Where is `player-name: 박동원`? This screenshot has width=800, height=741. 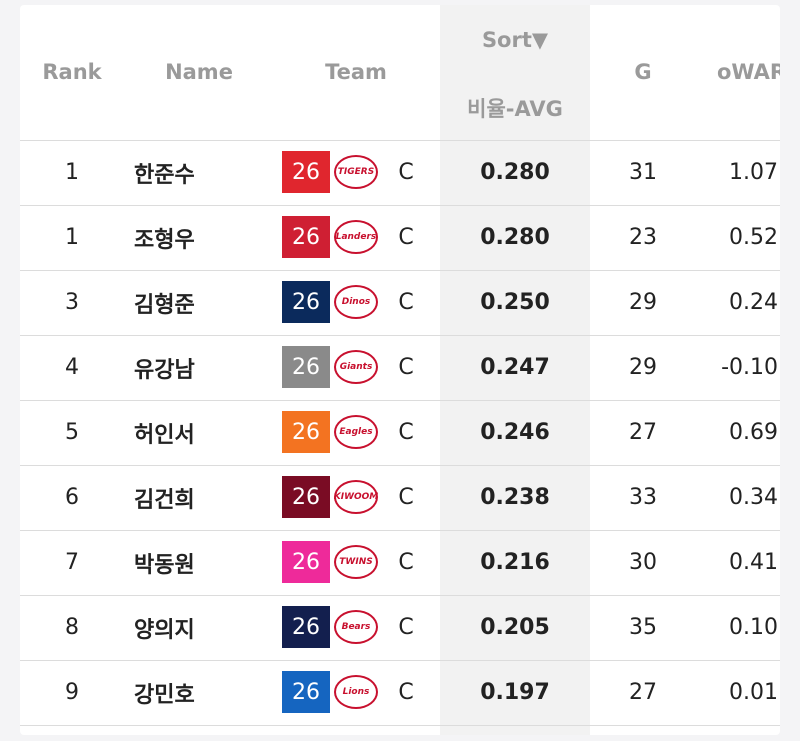
player-name: 박동원 is located at coordinates (164, 565).